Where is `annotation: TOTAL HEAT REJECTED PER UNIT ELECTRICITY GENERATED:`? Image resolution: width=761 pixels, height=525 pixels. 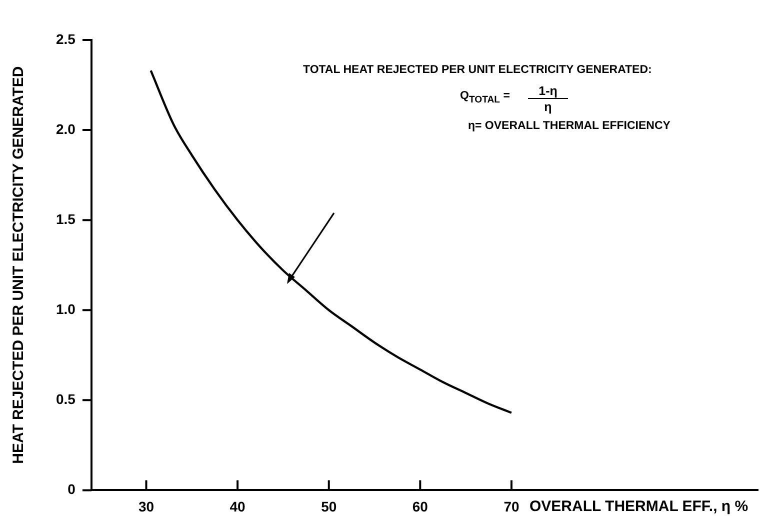
annotation: TOTAL HEAT REJECTED PER UNIT ELECTRICITY GENERATED: is located at coordinates (477, 70).